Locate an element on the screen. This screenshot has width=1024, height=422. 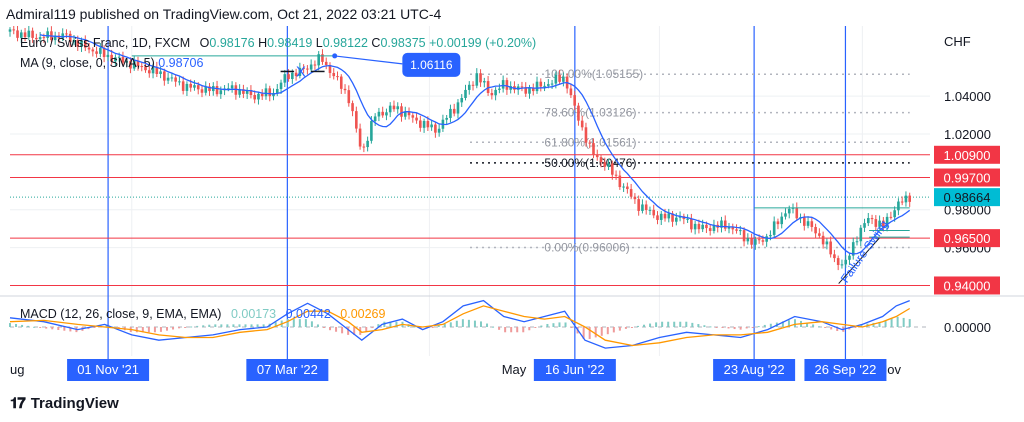
low-label: L is located at coordinates (319, 43).